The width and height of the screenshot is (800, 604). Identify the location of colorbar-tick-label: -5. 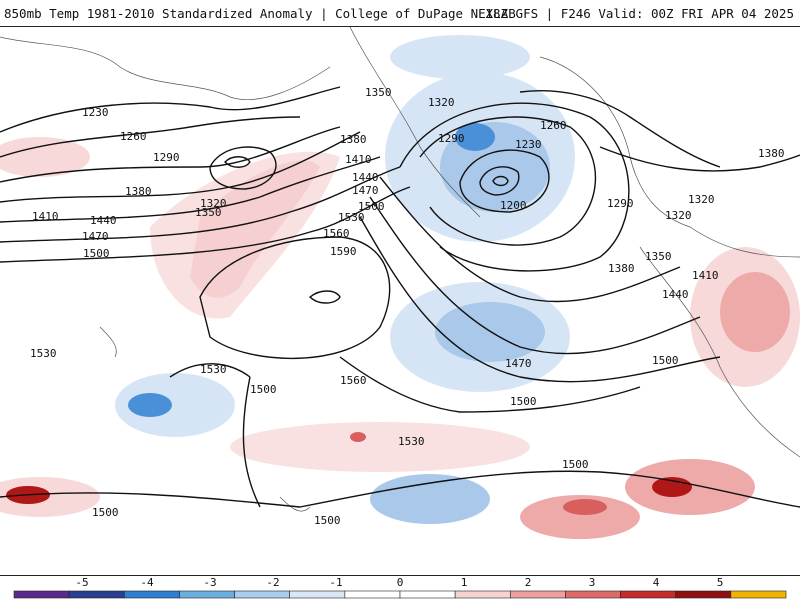
(81, 582).